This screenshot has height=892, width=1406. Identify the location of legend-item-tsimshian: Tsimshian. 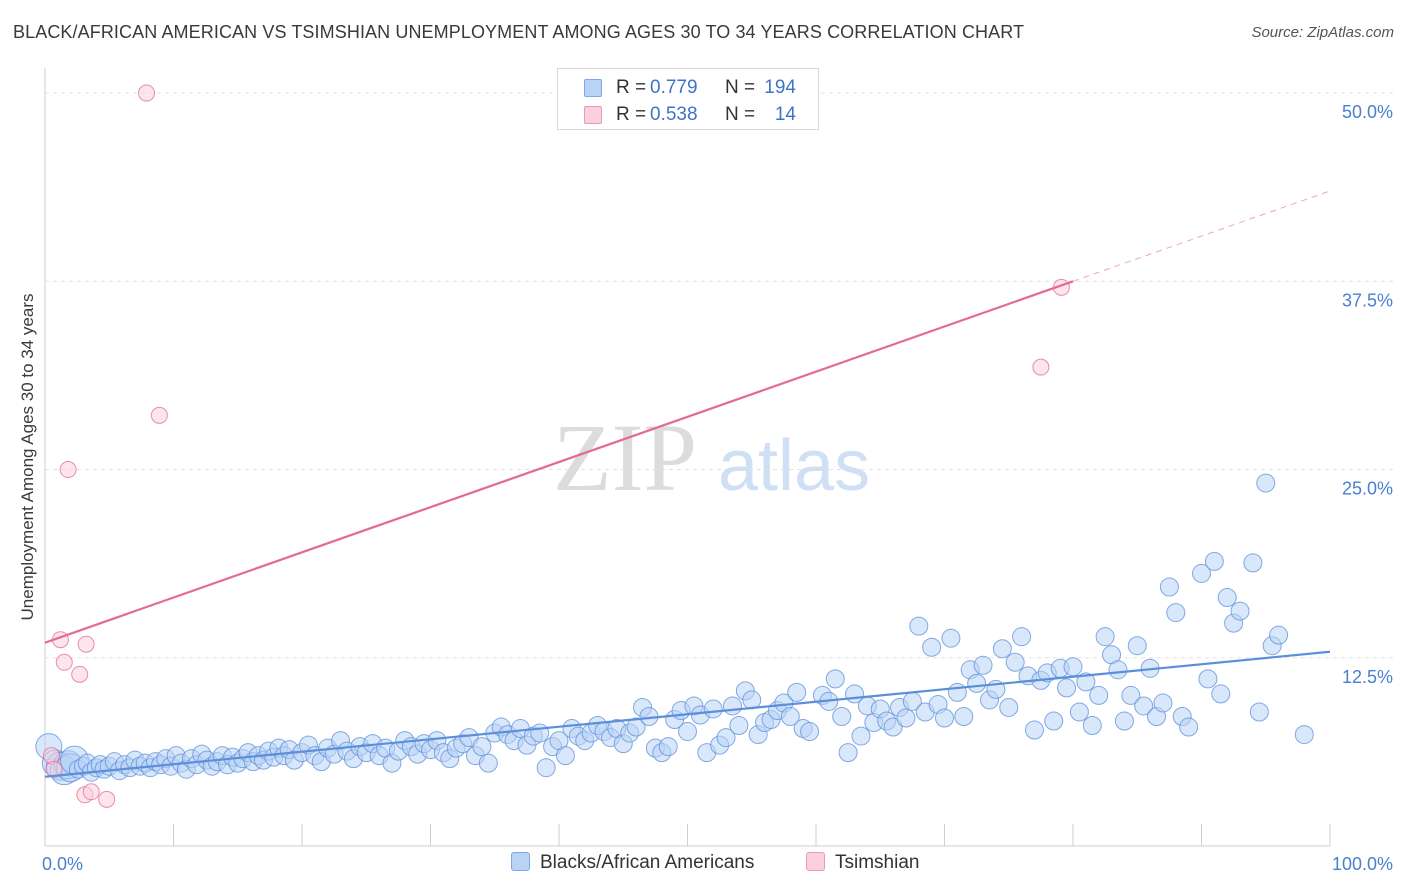
(862, 863).